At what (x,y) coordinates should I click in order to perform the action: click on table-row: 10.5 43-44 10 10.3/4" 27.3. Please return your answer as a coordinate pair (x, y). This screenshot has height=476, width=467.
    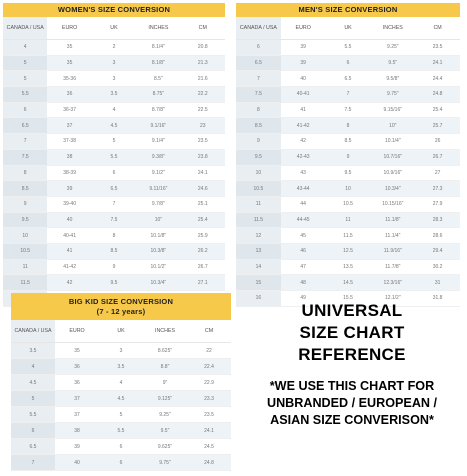
    Looking at the image, I should click on (348, 188).